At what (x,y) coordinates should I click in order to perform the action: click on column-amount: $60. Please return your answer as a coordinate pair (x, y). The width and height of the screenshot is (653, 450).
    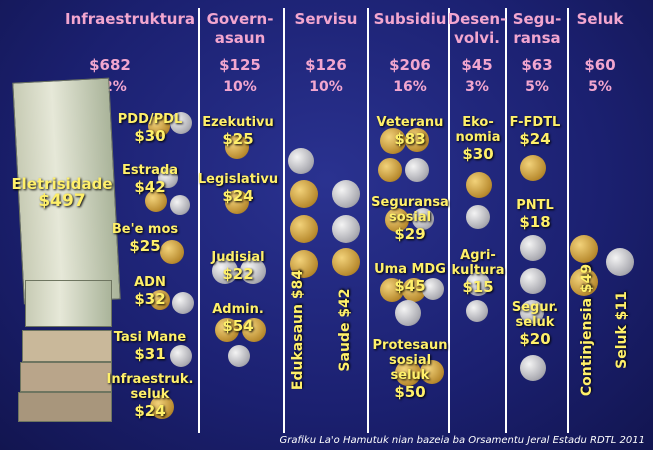
    Looking at the image, I should click on (600, 65).